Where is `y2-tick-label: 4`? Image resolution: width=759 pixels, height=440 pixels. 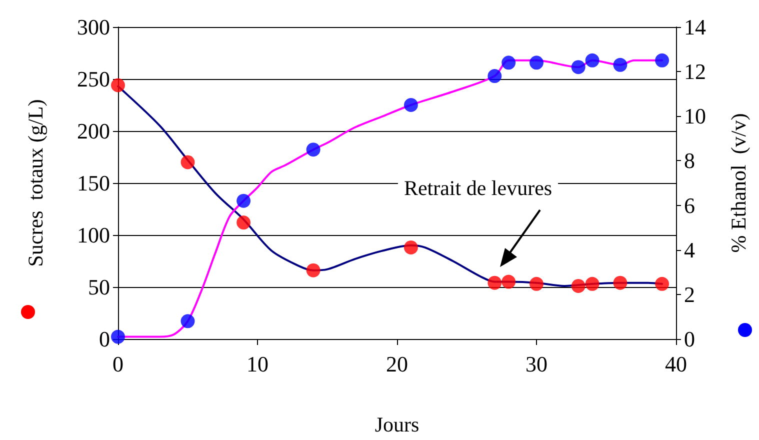
y2-tick-label: 4 is located at coordinates (689, 249).